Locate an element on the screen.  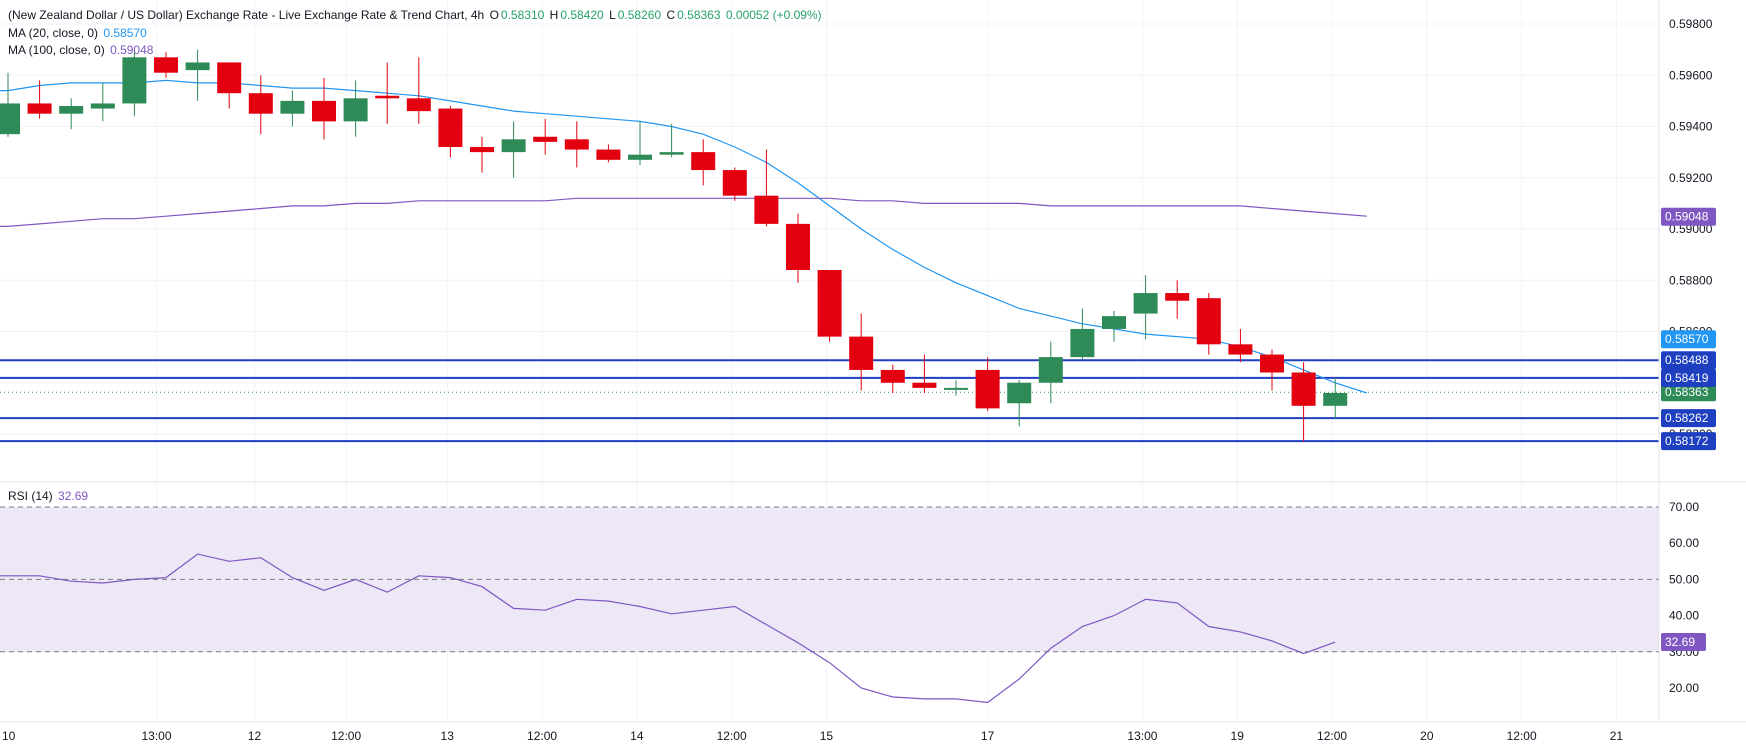
price-tag-level-box is located at coordinates (1688, 360).